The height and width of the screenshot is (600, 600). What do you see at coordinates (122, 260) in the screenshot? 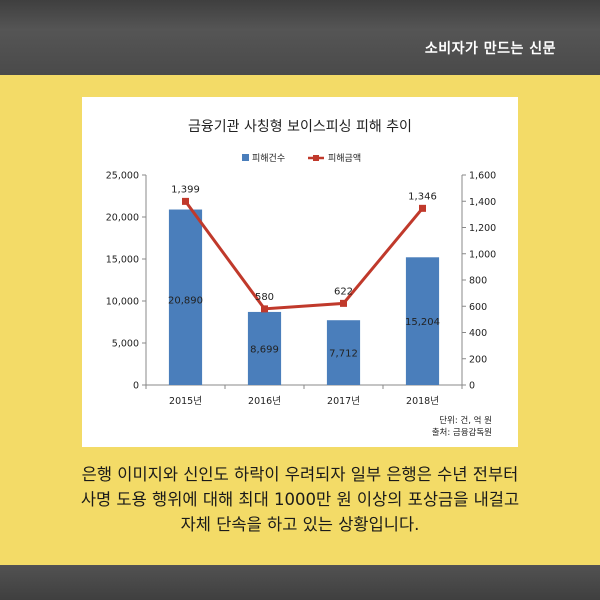
I see `y-left-tick-label: 15,000` at bounding box center [122, 260].